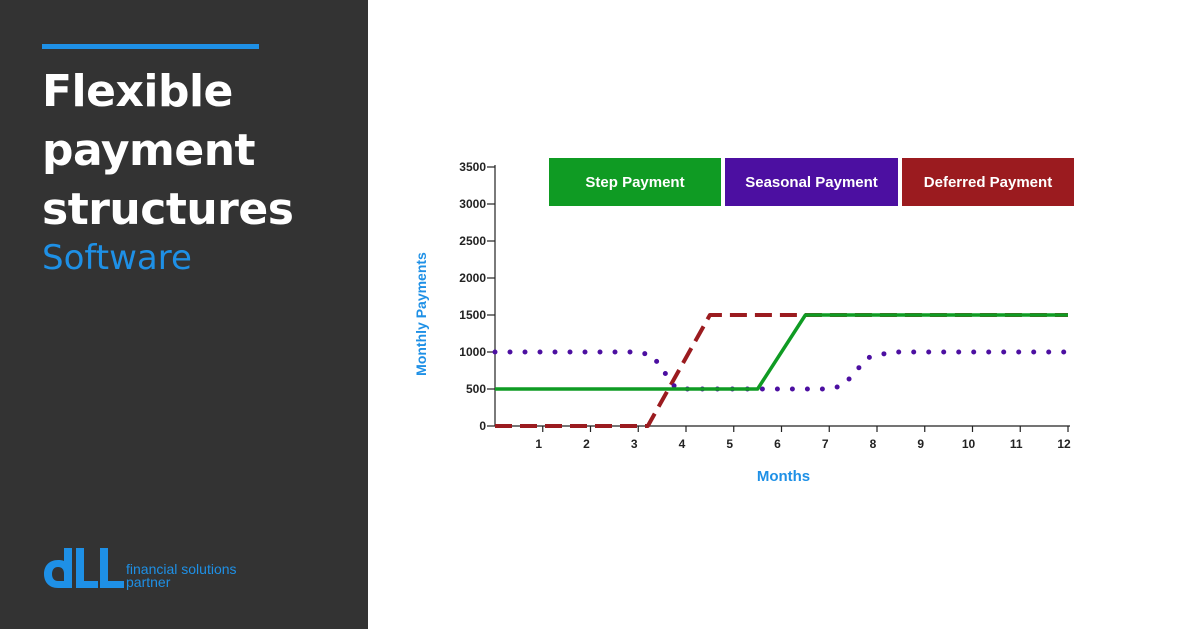 Image resolution: width=1200 pixels, height=633 pixels. Describe the element at coordinates (969, 444) in the screenshot. I see `x-tick-label: 10` at that location.